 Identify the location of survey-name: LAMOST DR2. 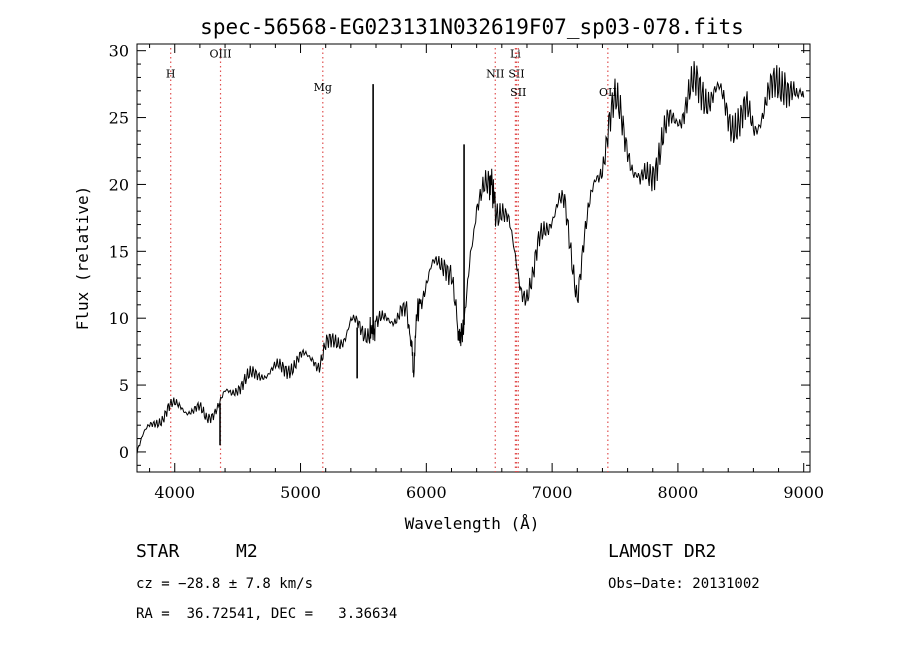
(662, 551).